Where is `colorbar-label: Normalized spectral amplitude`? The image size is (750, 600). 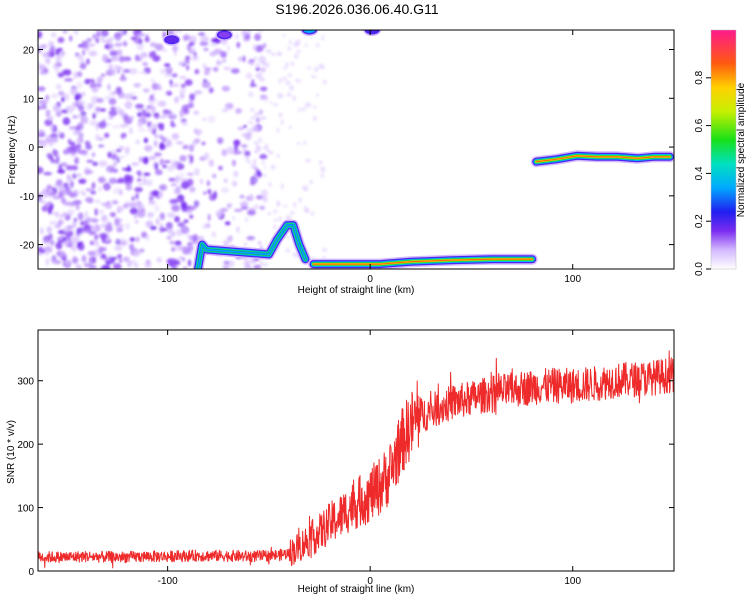 colorbar-label: Normalized spectral amplitude is located at coordinates (741, 149).